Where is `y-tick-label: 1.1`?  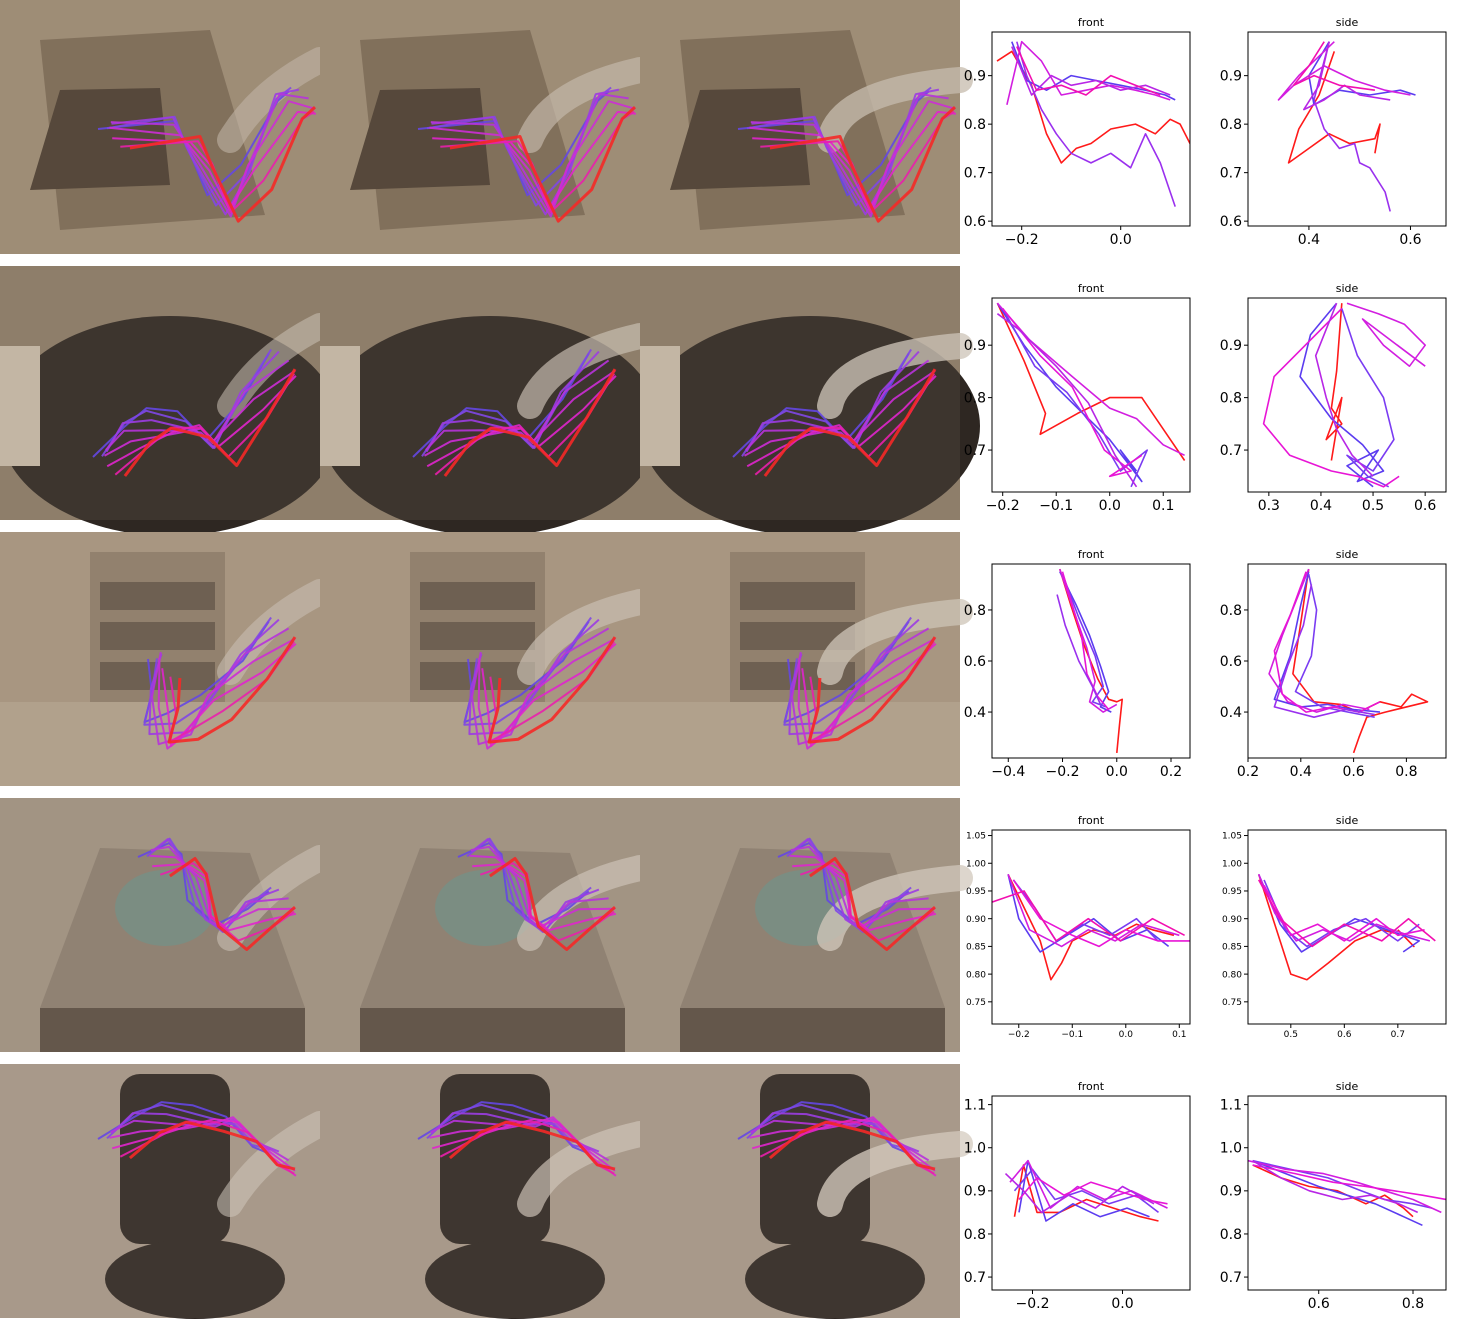
y-tick-label: 1.1 is located at coordinates (1231, 1106).